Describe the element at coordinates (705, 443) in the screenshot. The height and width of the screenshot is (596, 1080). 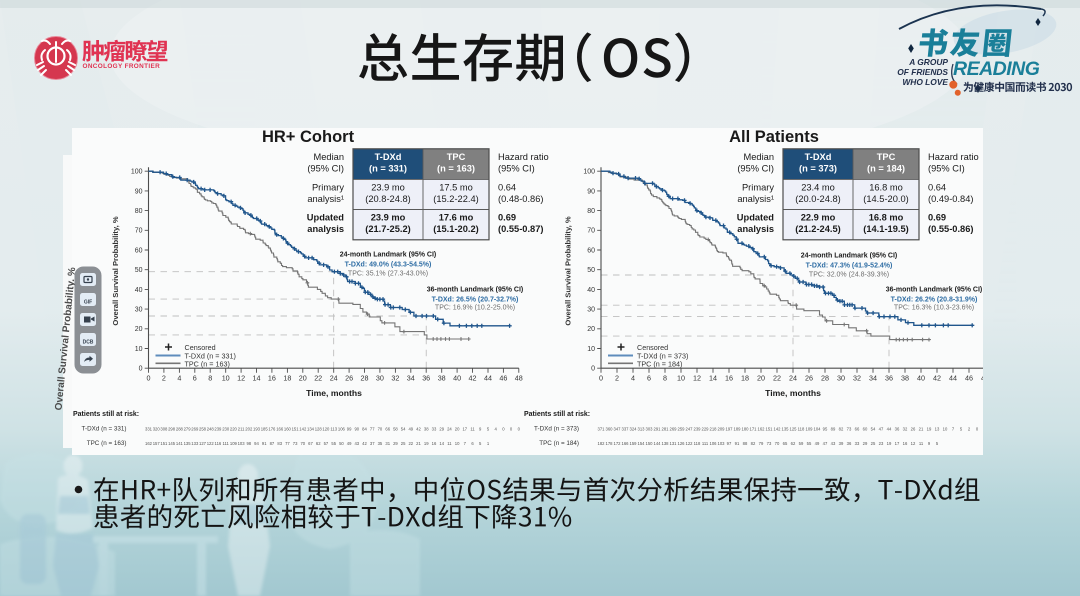
I see `svg-text: 111` at that location.